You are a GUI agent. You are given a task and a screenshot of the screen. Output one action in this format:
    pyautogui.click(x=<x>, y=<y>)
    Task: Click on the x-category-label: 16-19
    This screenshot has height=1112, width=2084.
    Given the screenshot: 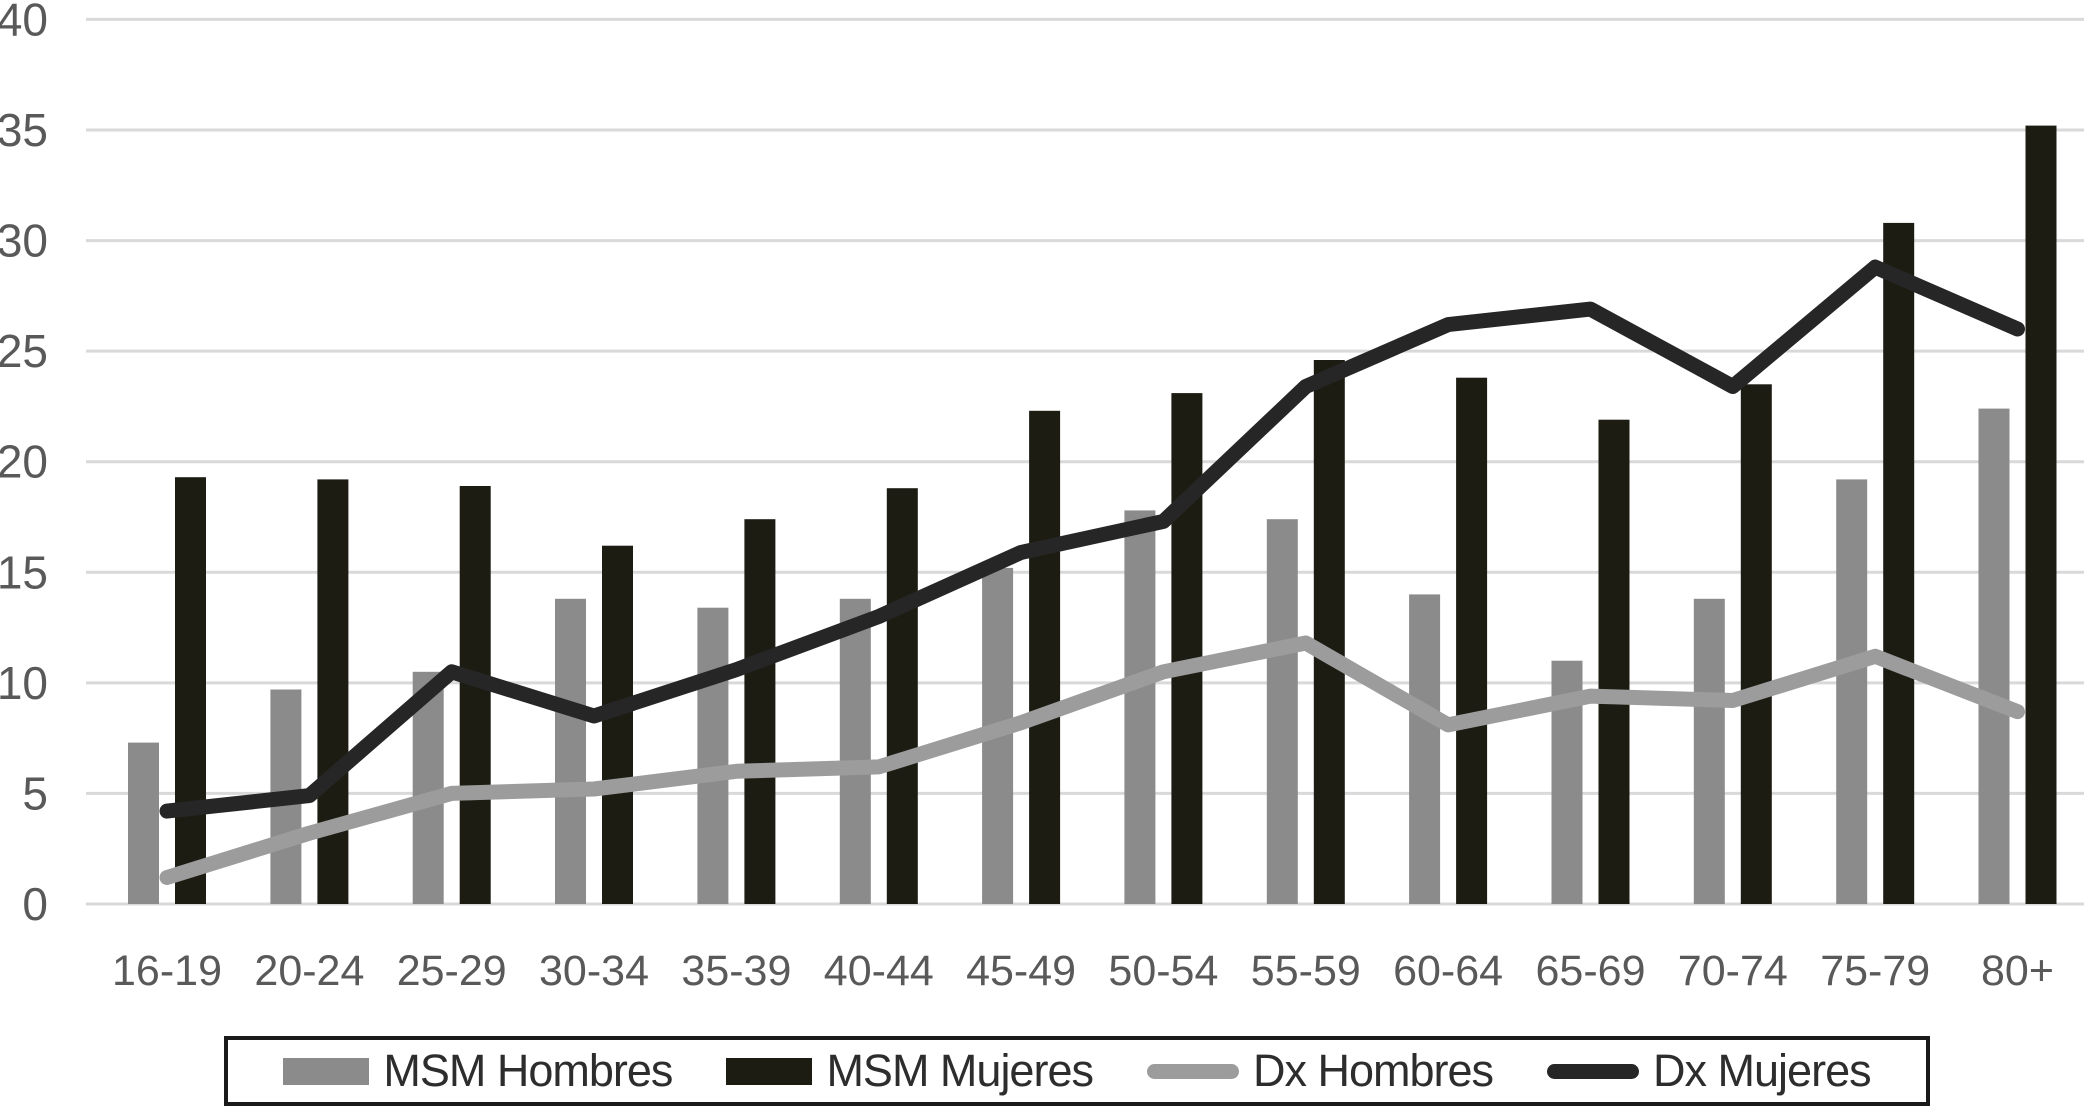 What is the action you would take?
    pyautogui.click(x=167, y=971)
    